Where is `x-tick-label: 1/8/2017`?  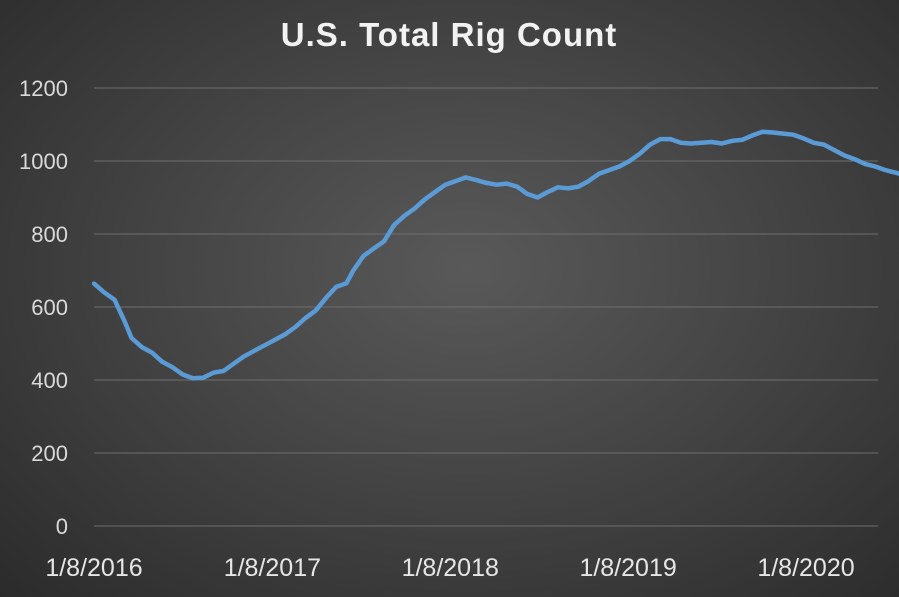 x-tick-label: 1/8/2017 is located at coordinates (272, 568).